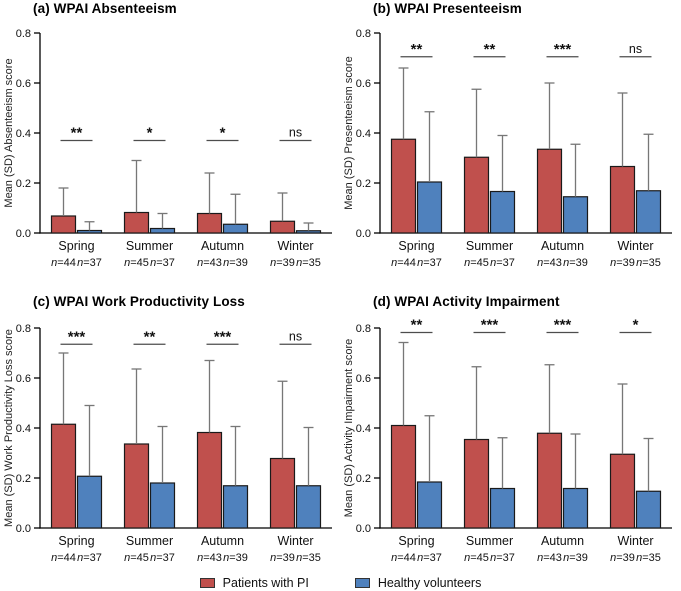  What do you see at coordinates (447, 8) in the screenshot?
I see `panel-b-title: (b) WPAI Presenteeism` at bounding box center [447, 8].